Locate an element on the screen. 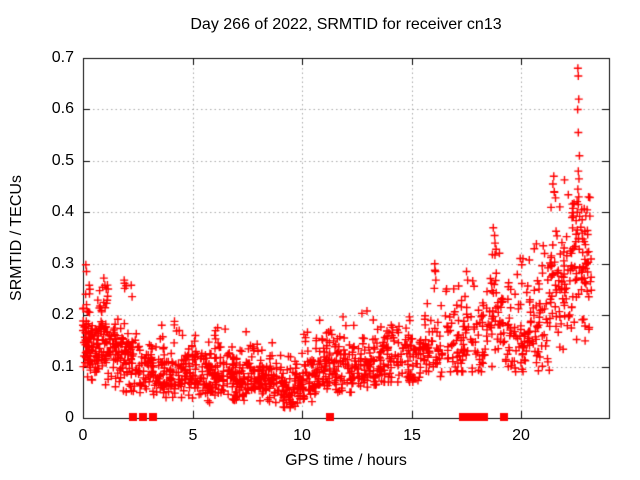 This screenshot has height=480, width=640. x-tick-label: 10 is located at coordinates (302, 435).